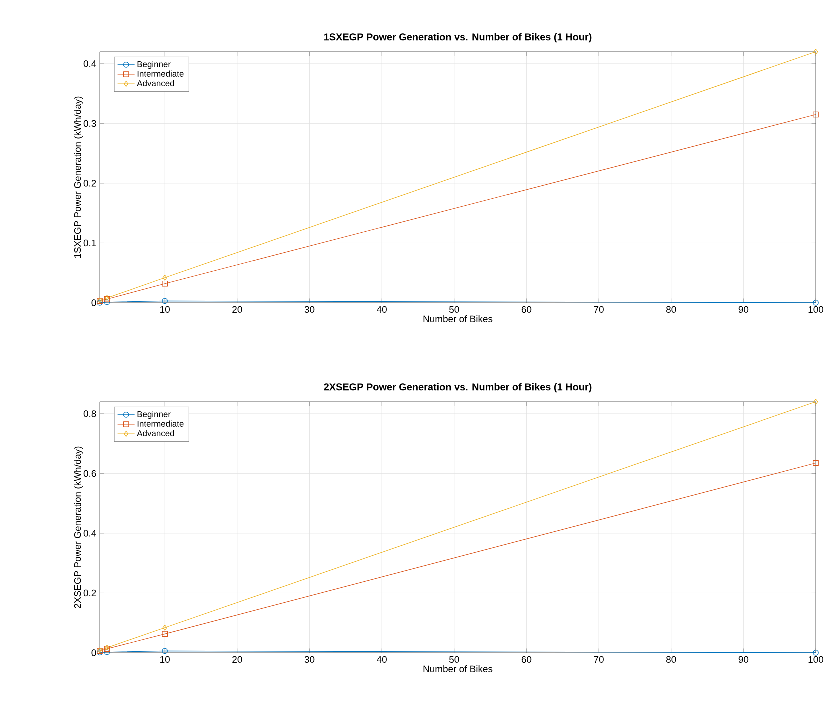  What do you see at coordinates (90, 124) in the screenshot?
I see `y-tick-label: 0.3` at bounding box center [90, 124].